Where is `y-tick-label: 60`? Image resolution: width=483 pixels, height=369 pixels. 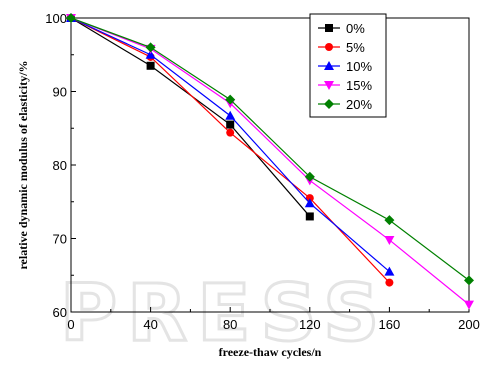 y-tick-label: 60 is located at coordinates (60, 312).